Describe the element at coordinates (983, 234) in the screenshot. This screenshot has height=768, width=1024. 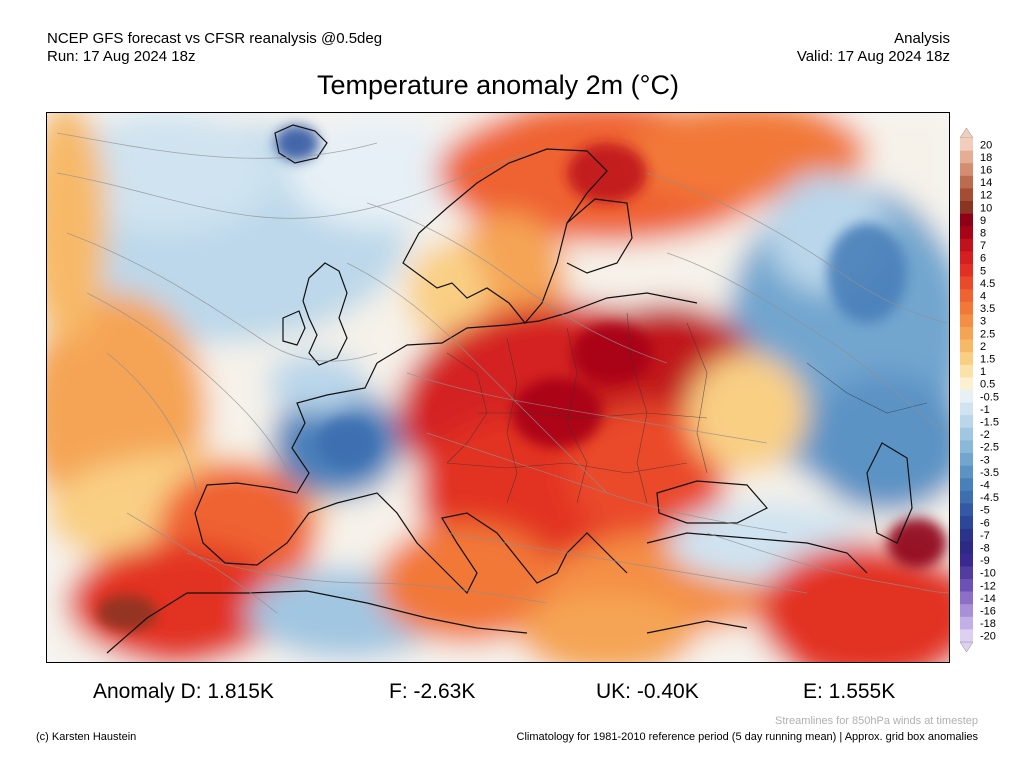
I see `colorbar-label: 8` at that location.